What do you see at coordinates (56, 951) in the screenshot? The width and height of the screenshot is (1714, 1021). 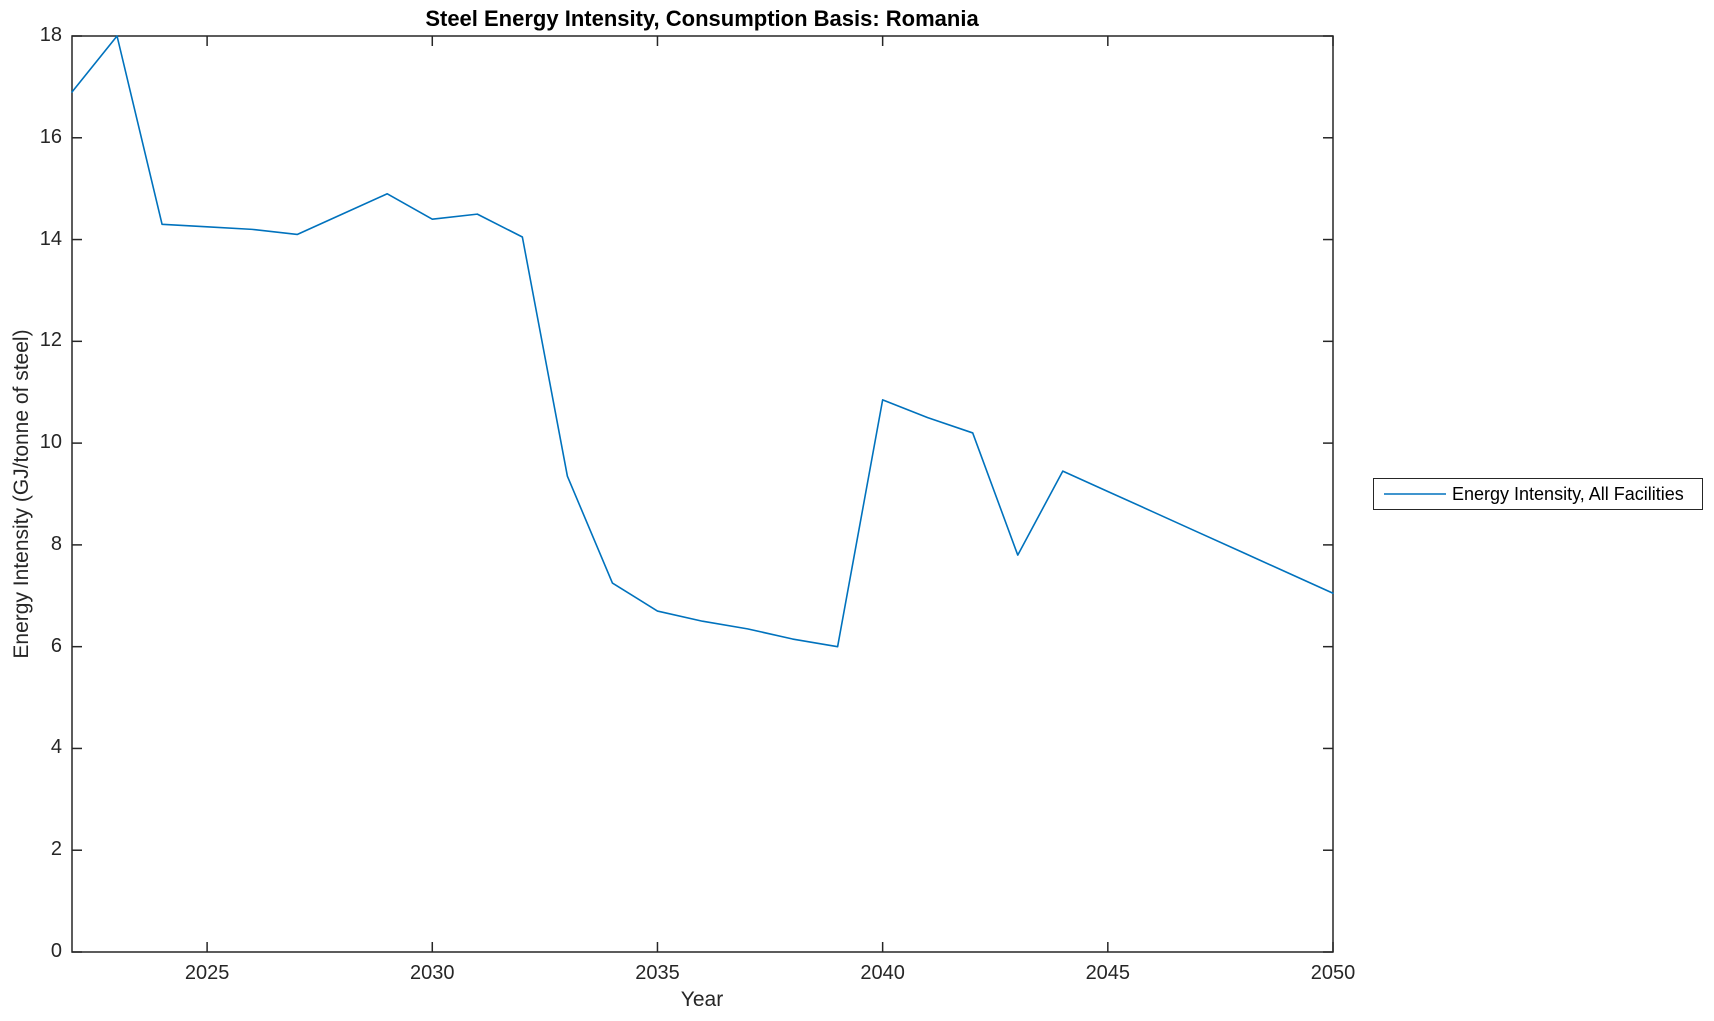 I see `y-tick-label: 0` at bounding box center [56, 951].